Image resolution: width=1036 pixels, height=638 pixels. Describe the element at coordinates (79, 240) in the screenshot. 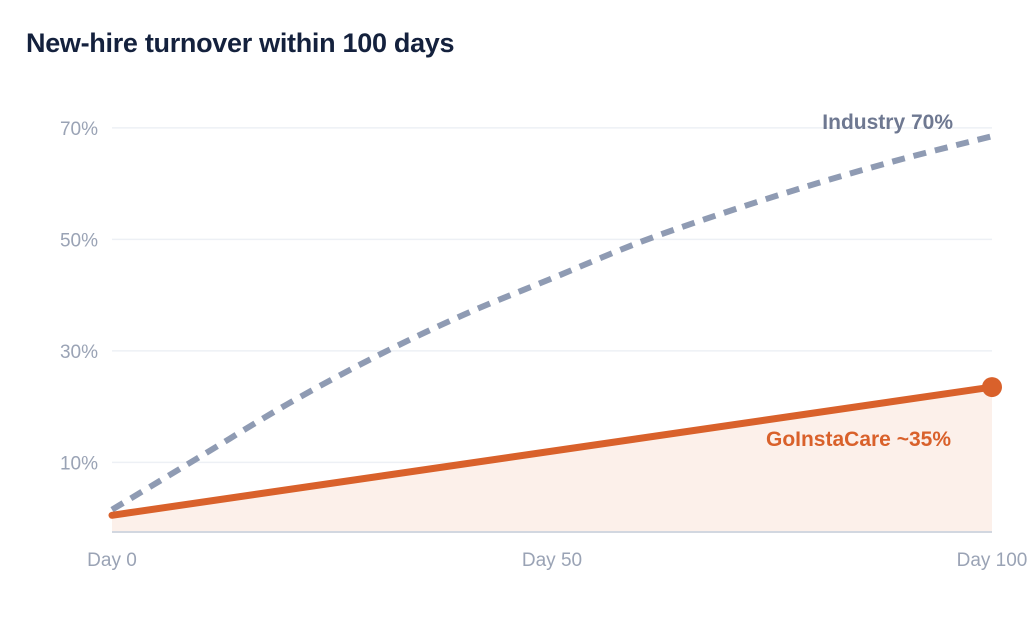

I see `y-tick-label: 50%` at that location.